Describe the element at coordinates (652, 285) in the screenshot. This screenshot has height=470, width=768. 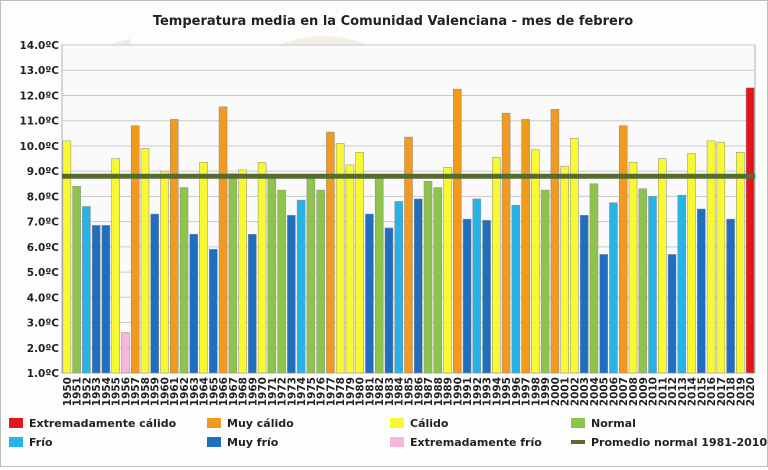
I see `bar-2010` at that location.